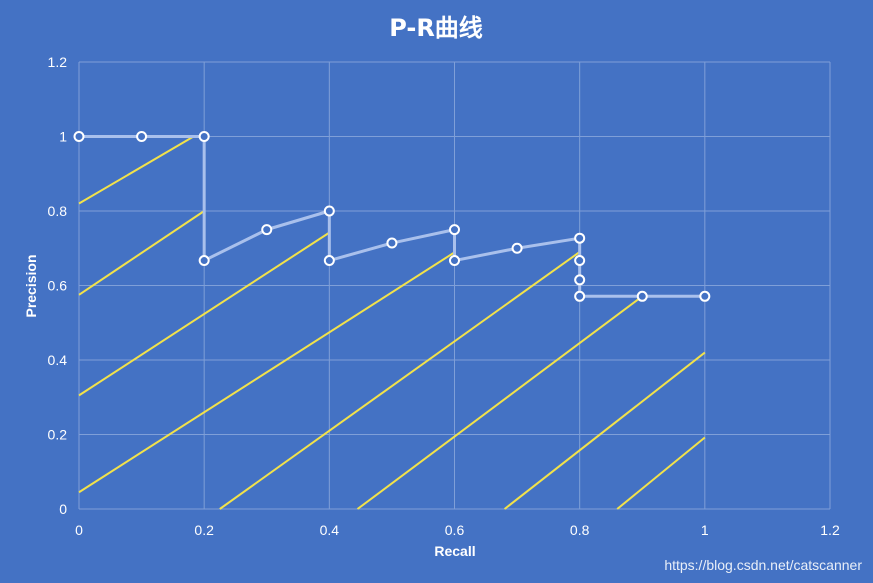  What do you see at coordinates (830, 530) in the screenshot?
I see `x-tick-label: 1.2` at bounding box center [830, 530].